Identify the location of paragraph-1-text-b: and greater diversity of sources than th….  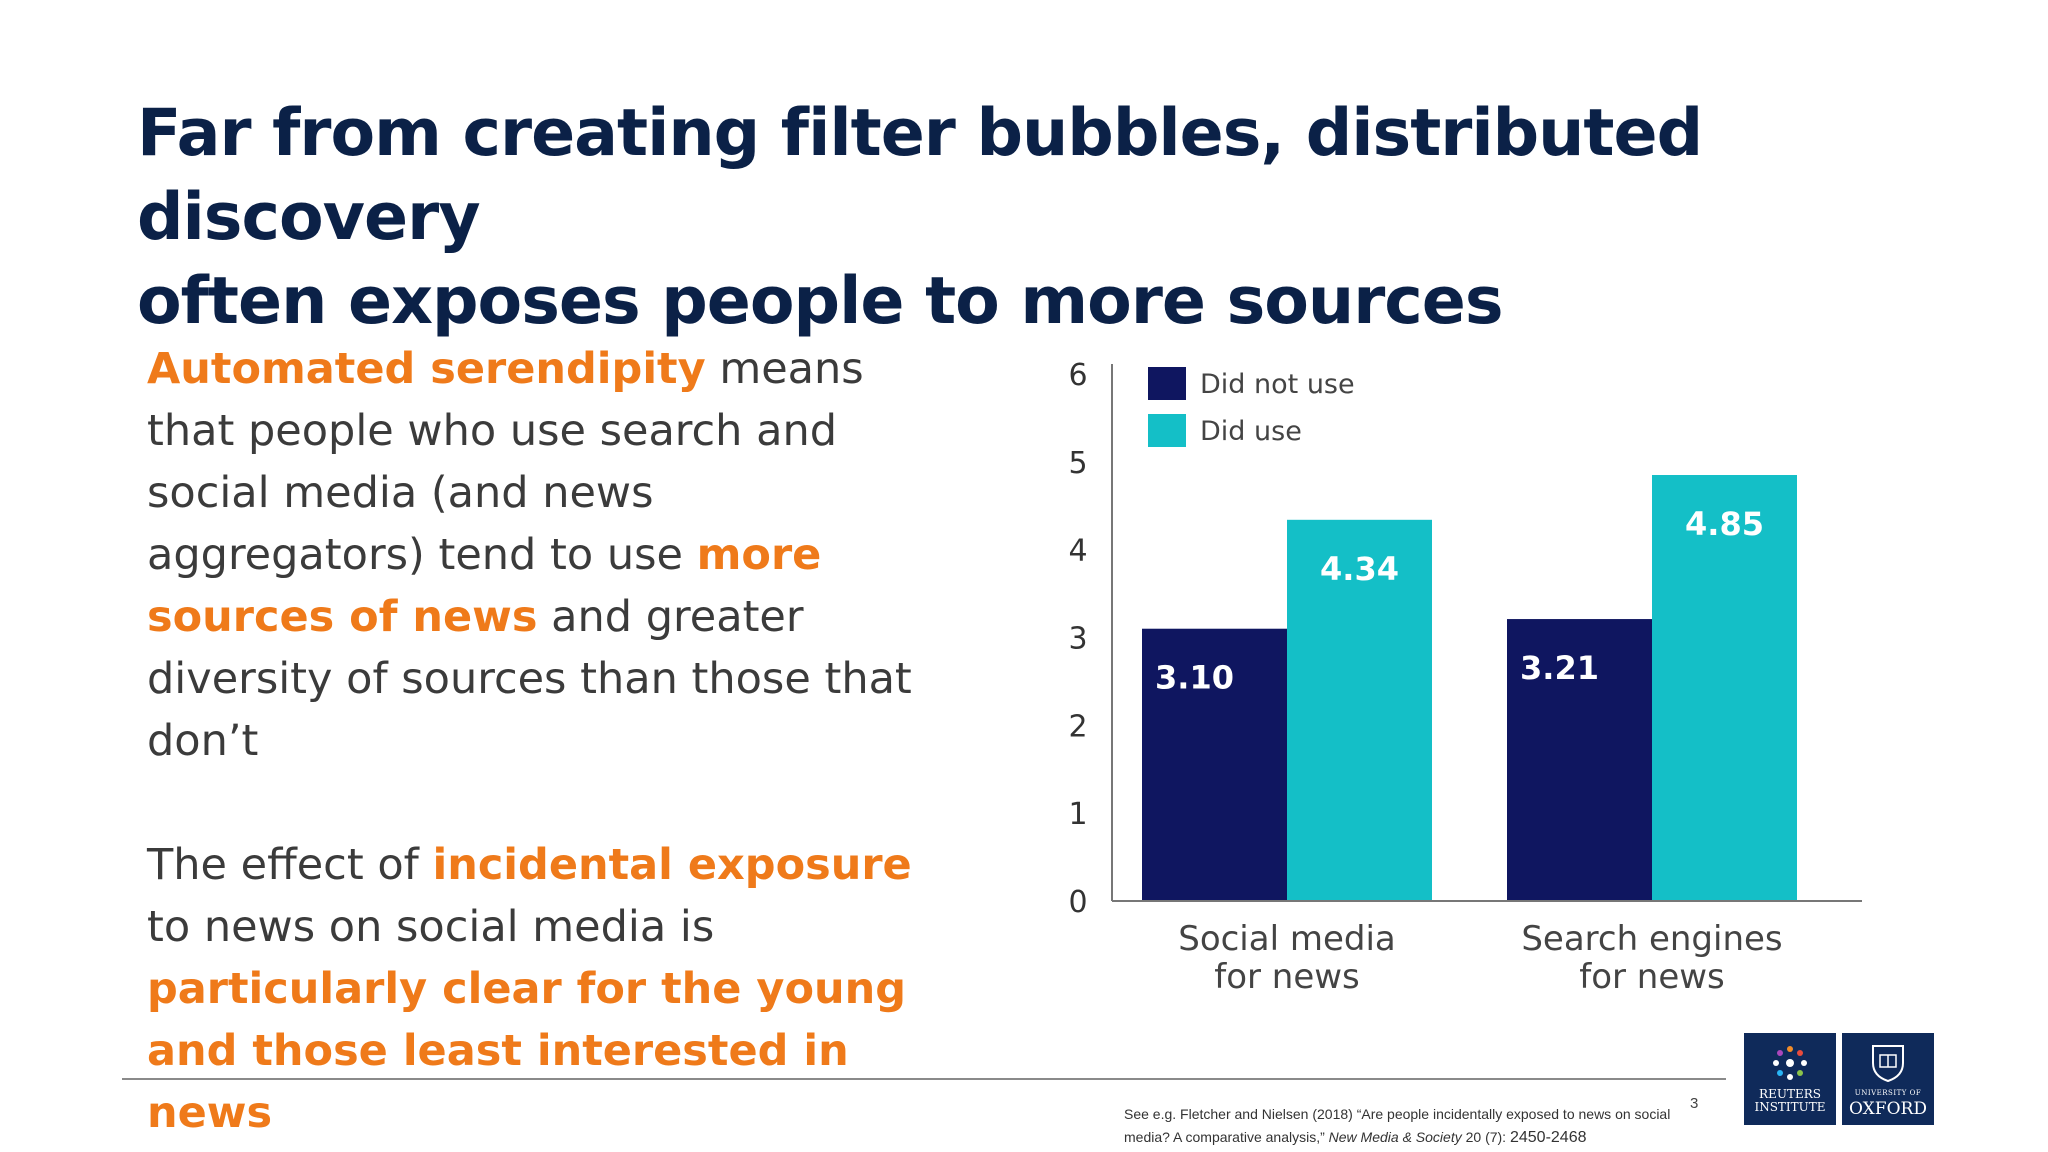
(529, 679).